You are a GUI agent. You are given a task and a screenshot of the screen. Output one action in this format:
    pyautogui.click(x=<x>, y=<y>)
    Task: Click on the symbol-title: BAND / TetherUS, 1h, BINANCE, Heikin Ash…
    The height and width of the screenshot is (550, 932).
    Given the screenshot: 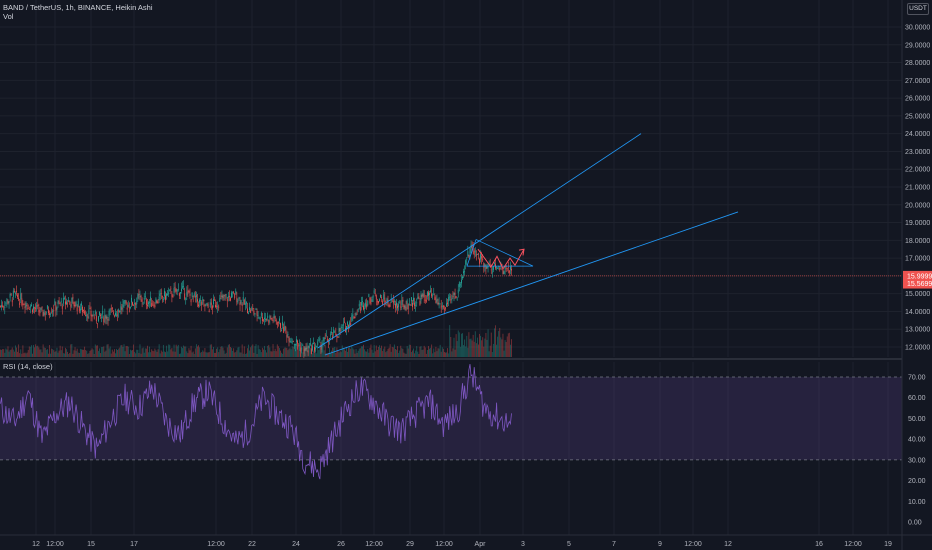 What is the action you would take?
    pyautogui.click(x=78, y=7)
    